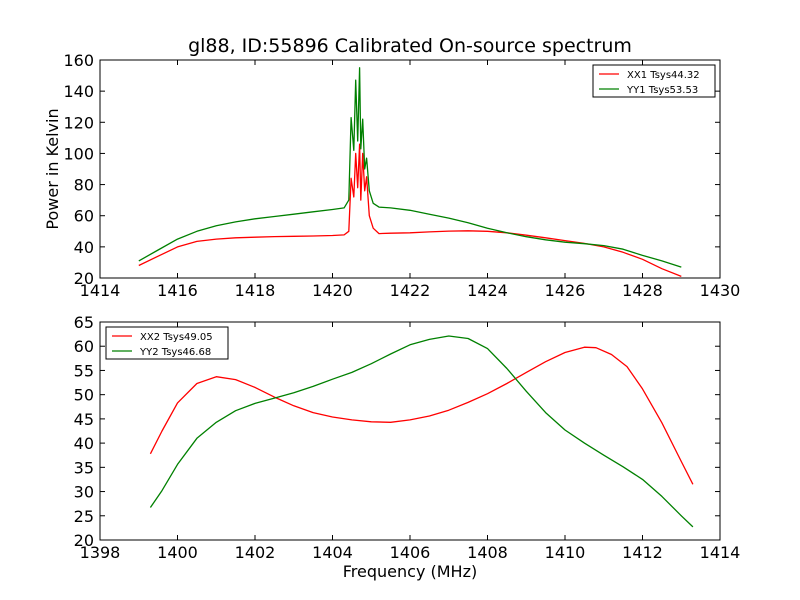  Describe the element at coordinates (84, 370) in the screenshot. I see `y-tick-label-bottom: 55` at that location.